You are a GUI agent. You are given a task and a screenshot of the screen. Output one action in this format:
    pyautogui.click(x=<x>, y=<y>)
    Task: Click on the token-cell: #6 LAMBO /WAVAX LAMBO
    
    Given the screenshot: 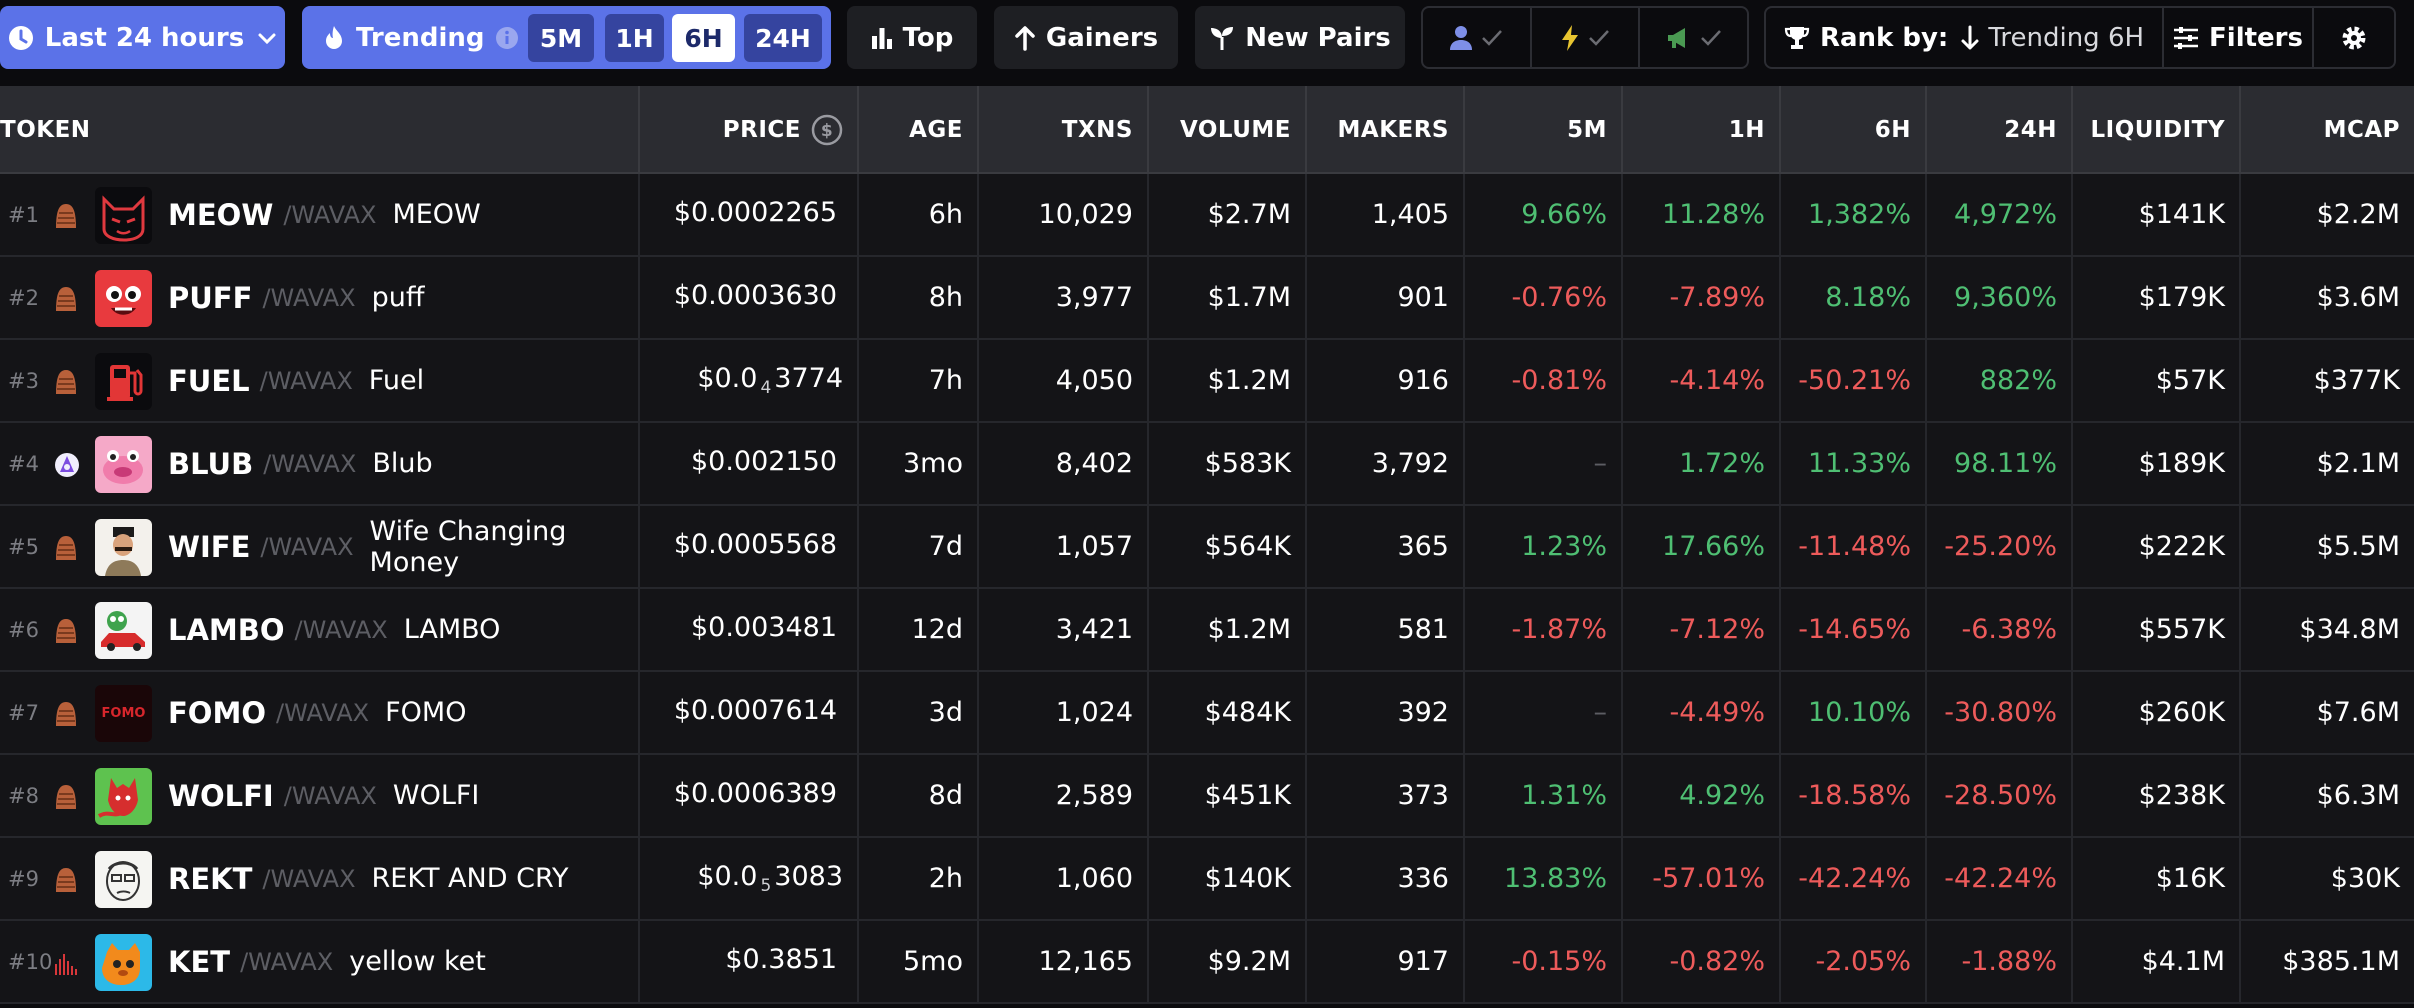 What is the action you would take?
    pyautogui.click(x=320, y=629)
    